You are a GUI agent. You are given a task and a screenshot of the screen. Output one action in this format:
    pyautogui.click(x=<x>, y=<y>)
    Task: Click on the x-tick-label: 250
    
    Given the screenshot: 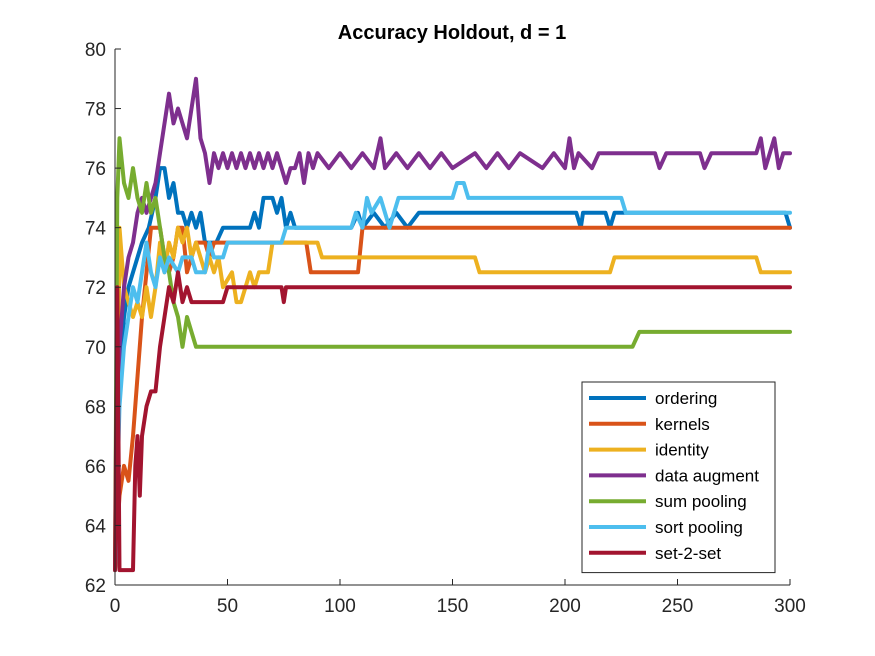 What is the action you would take?
    pyautogui.click(x=678, y=606)
    